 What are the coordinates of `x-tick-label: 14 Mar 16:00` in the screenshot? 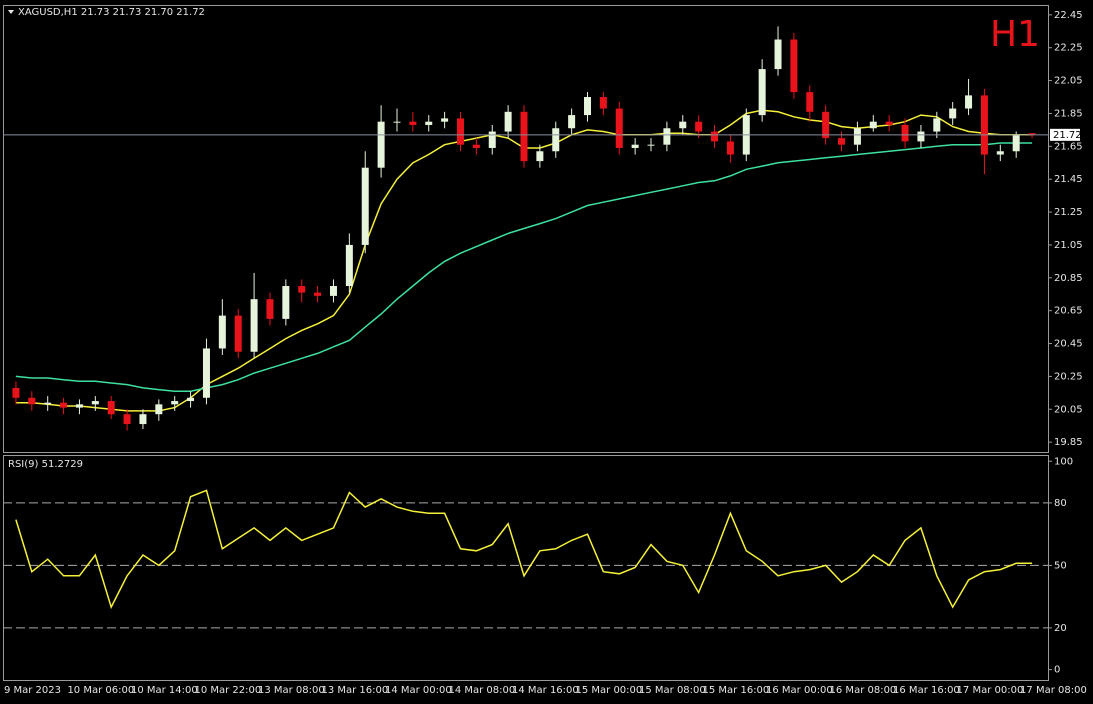 It's located at (545, 690).